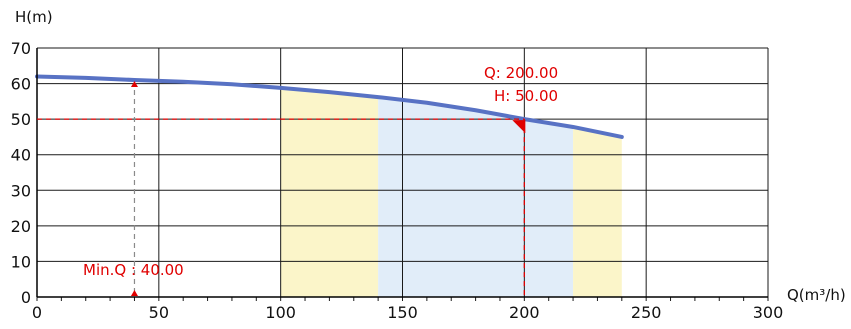 The height and width of the screenshot is (329, 851). I want to click on y-tick-label: 40, so click(21, 155).